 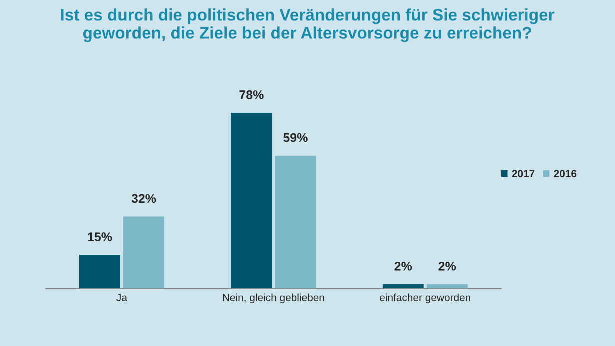 I want to click on x-tick-label: Nein, gleich geblieben, so click(x=273, y=299).